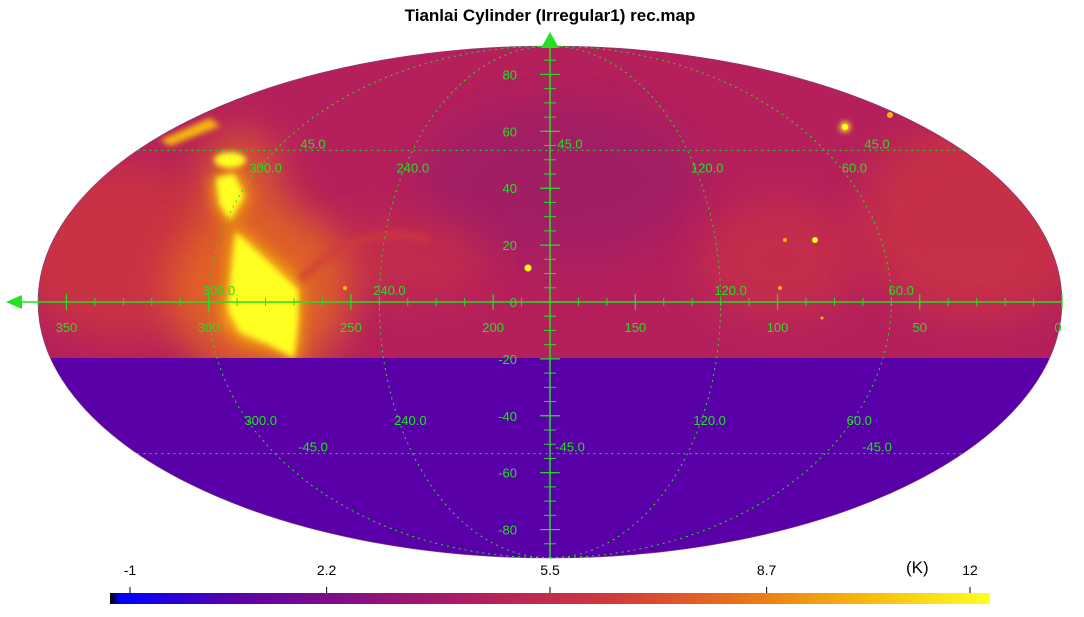 The image size is (1084, 617). What do you see at coordinates (209, 327) in the screenshot?
I see `x-axis-tick-label: 300` at bounding box center [209, 327].